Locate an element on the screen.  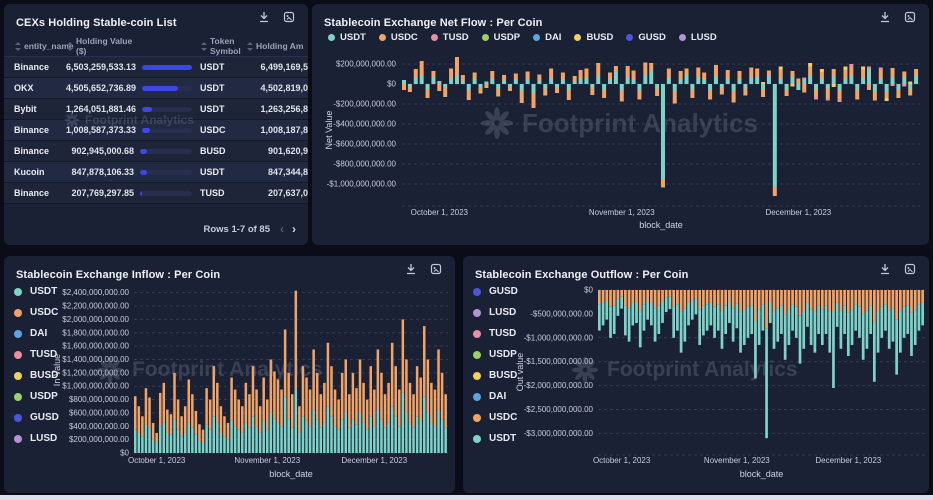
column-header-entity: entity_name is located at coordinates (39, 46).